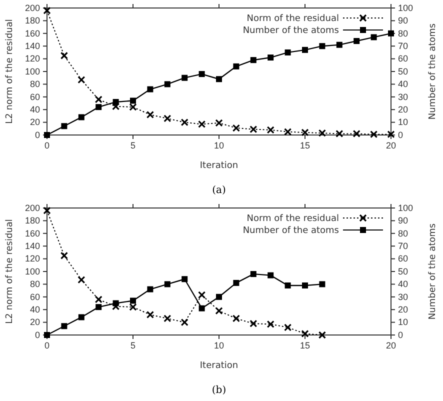  Describe the element at coordinates (403, 59) in the screenshot. I see `y2-tick-label: 60` at that location.